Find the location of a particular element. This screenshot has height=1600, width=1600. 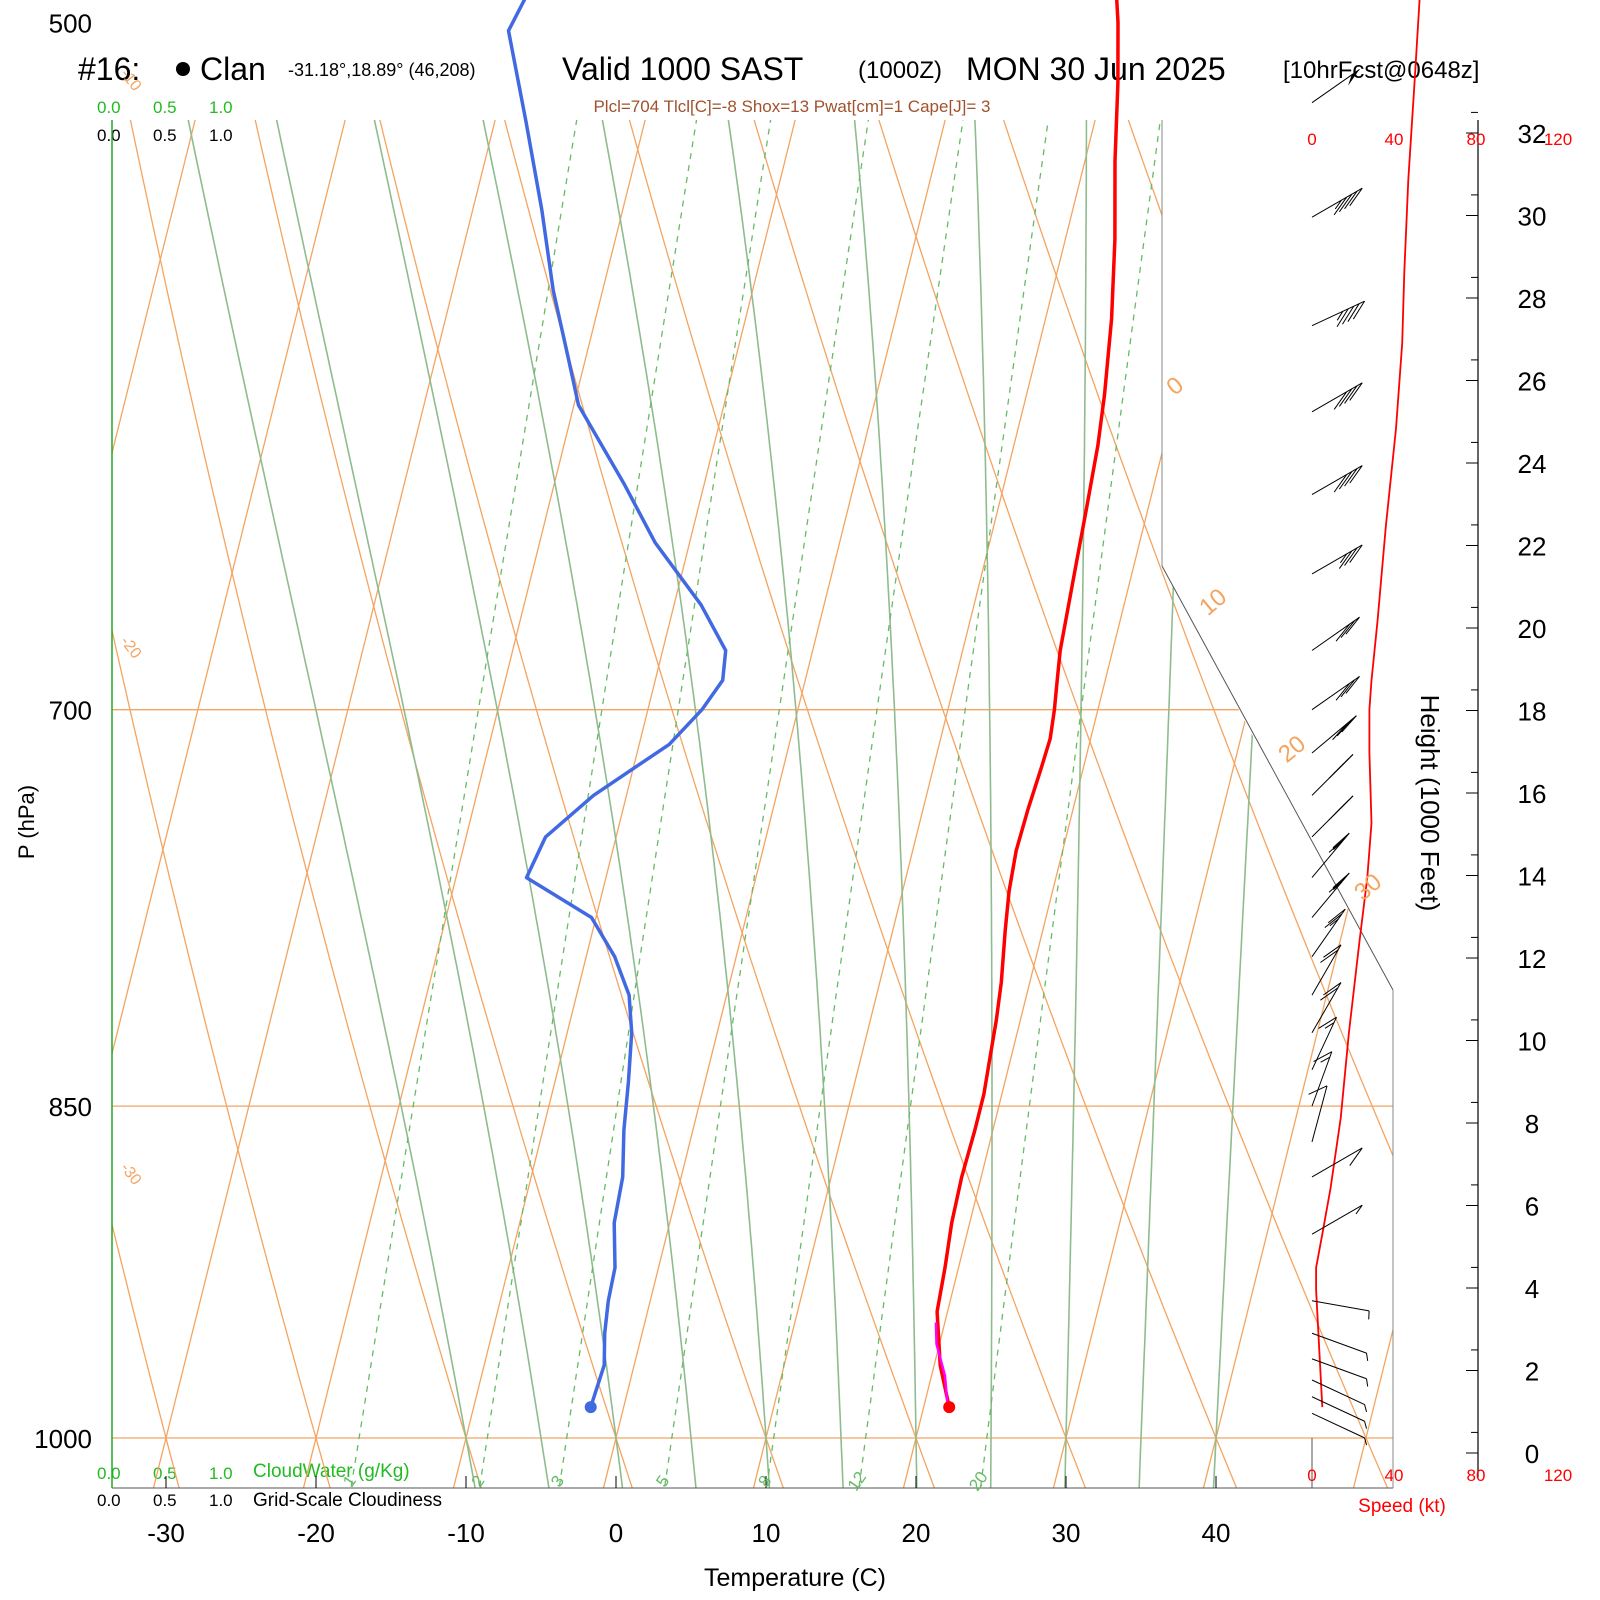

dry-adiabat-line is located at coordinates (20, 769).